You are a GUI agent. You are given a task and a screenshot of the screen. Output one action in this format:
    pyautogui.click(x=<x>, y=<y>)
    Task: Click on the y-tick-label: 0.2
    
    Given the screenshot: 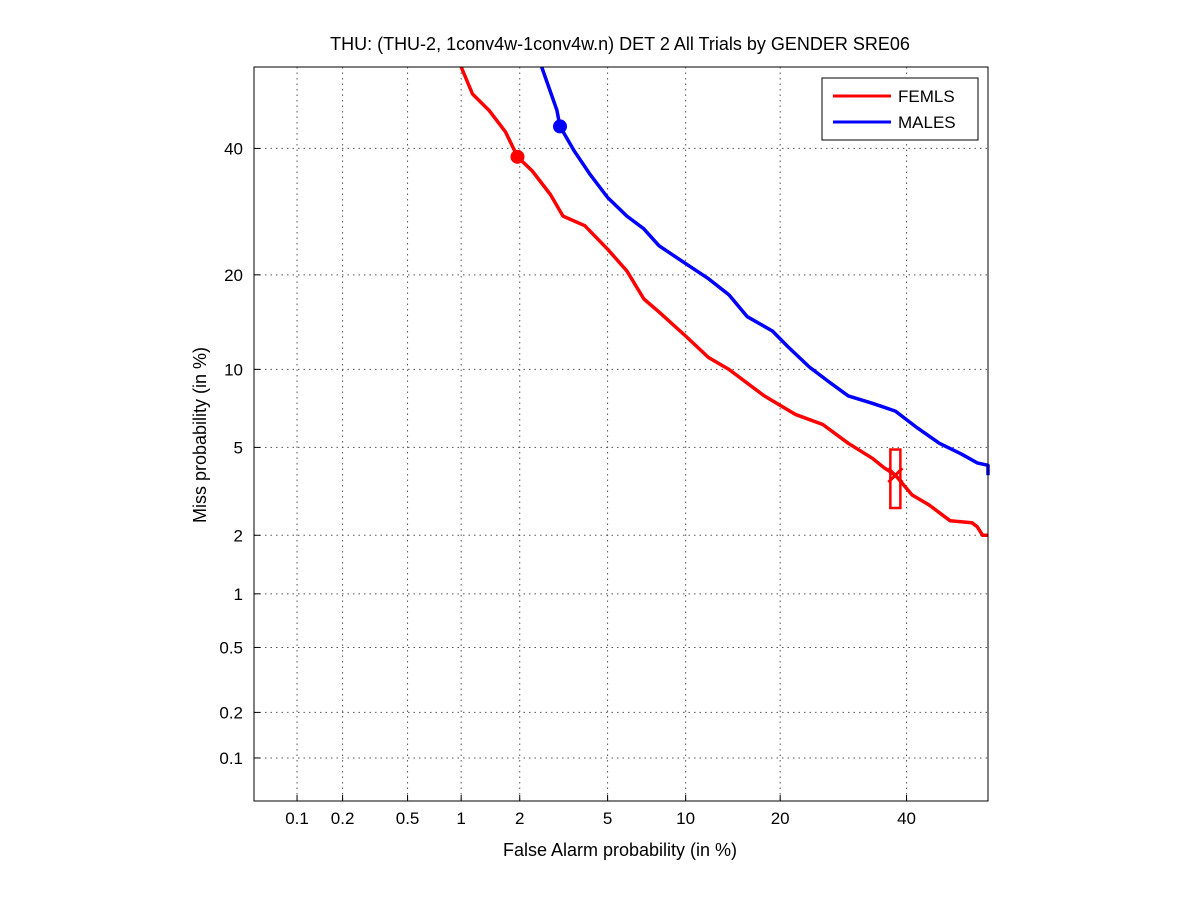 What is the action you would take?
    pyautogui.click(x=231, y=712)
    